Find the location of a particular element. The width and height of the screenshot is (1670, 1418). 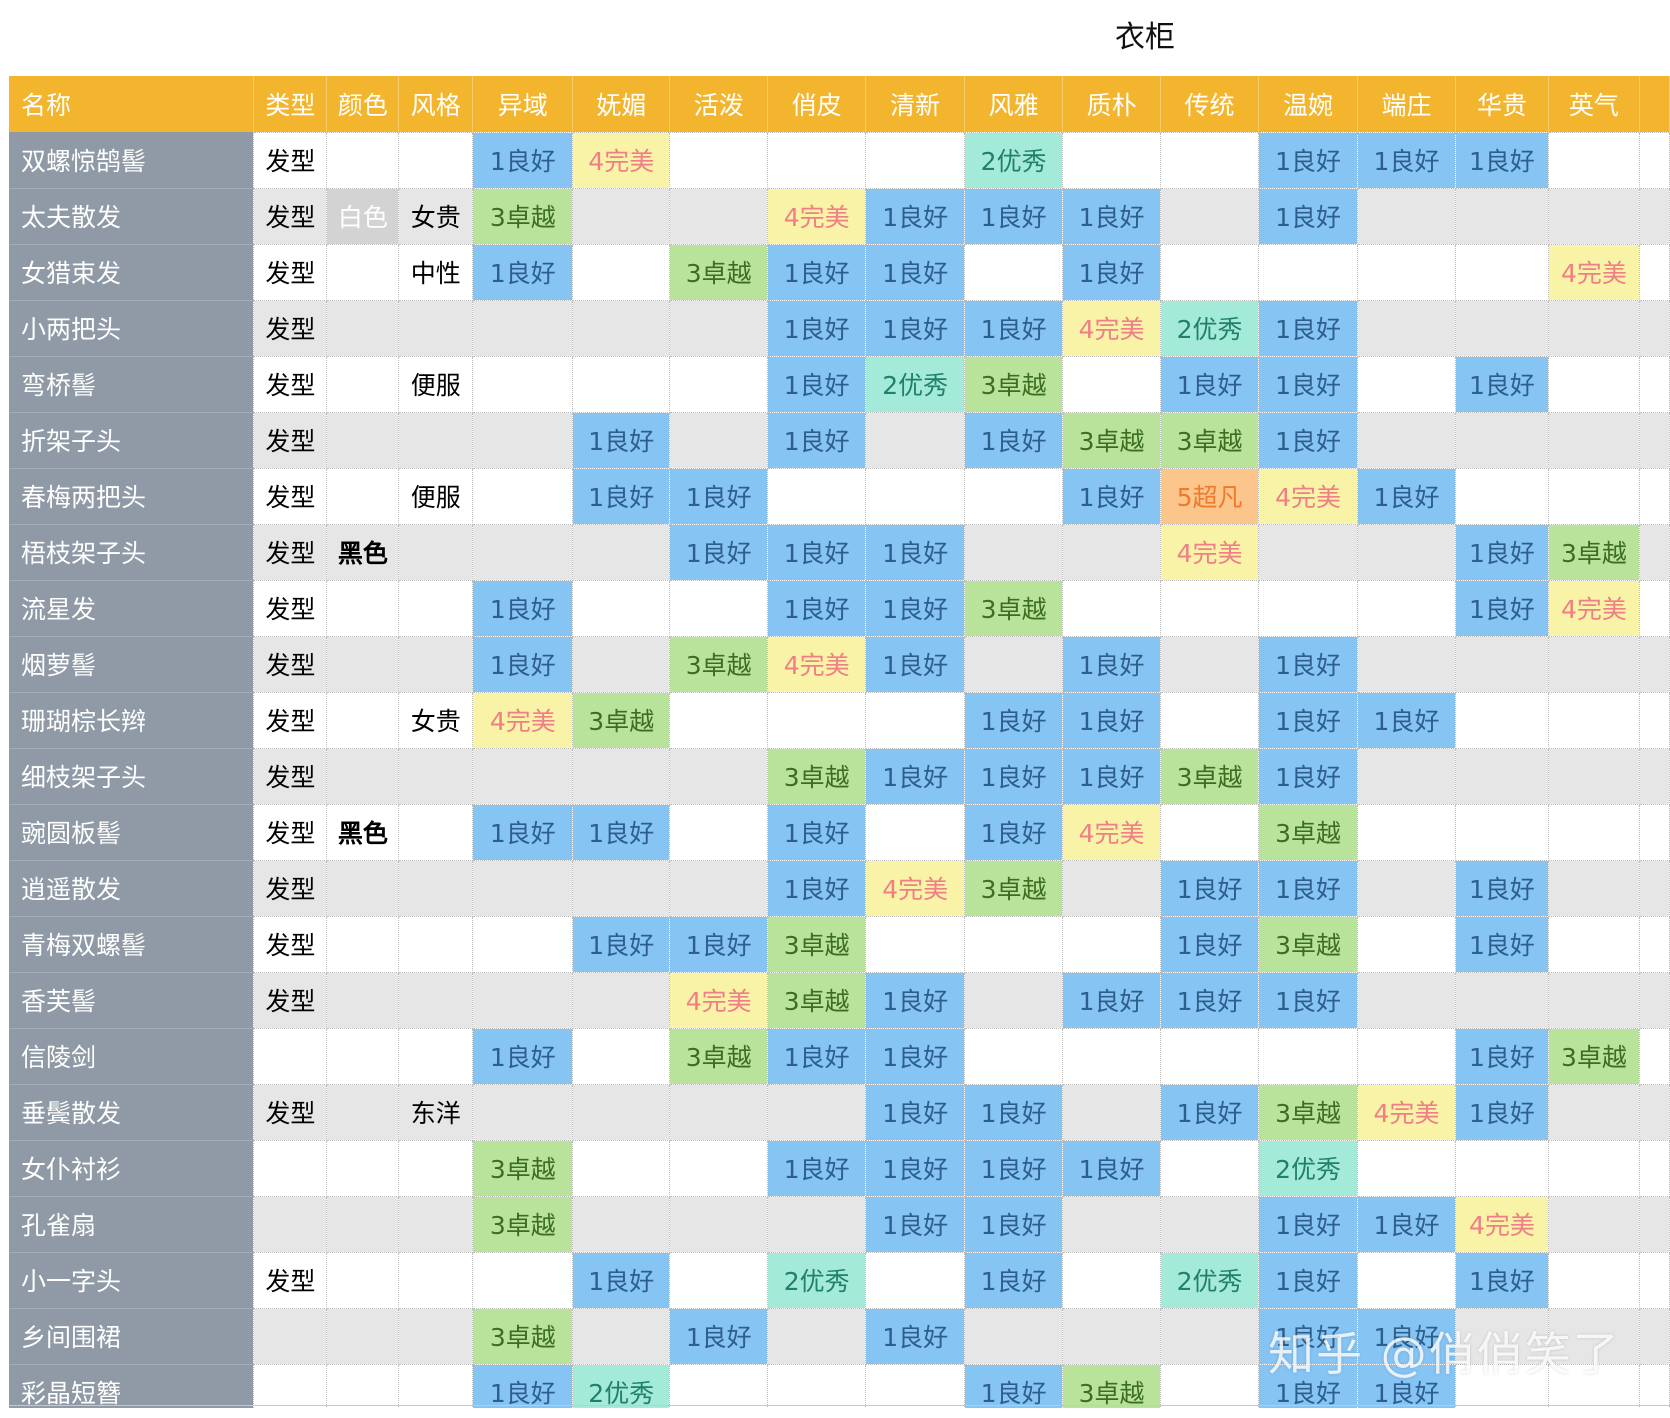

table-cell: 5超凡 is located at coordinates (1210, 496).